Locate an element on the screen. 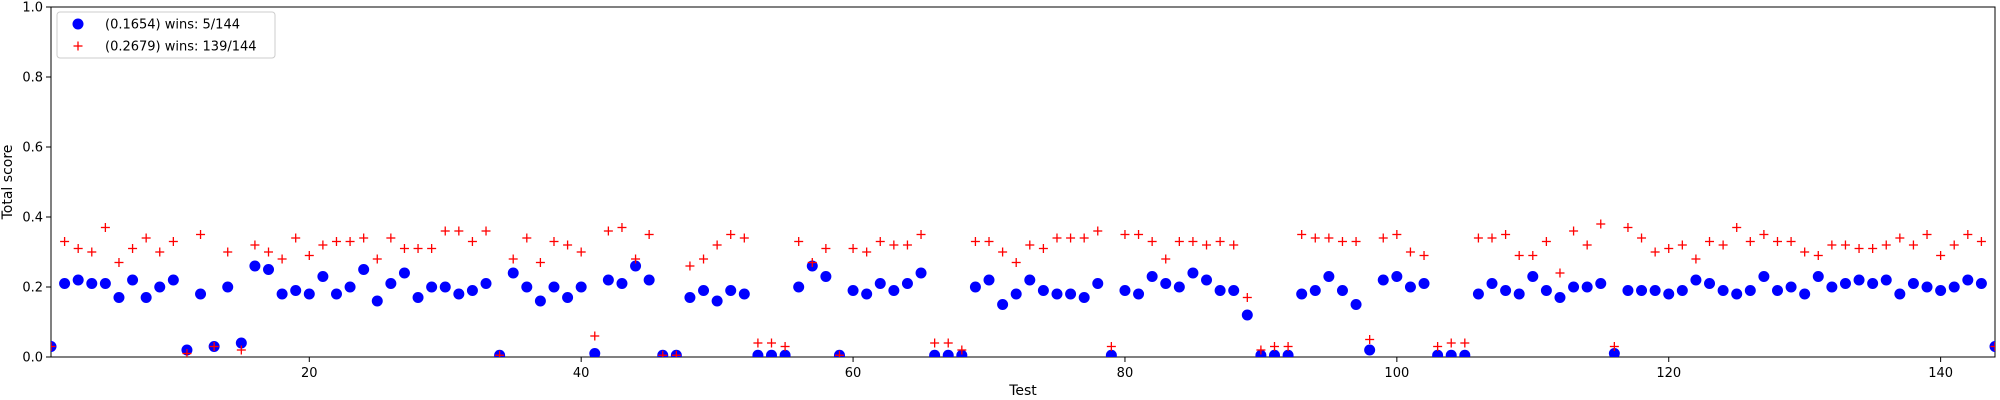 This screenshot has width=2000, height=400. legend-label-series-0: (0.1654) wins: 5/144 is located at coordinates (172, 25).